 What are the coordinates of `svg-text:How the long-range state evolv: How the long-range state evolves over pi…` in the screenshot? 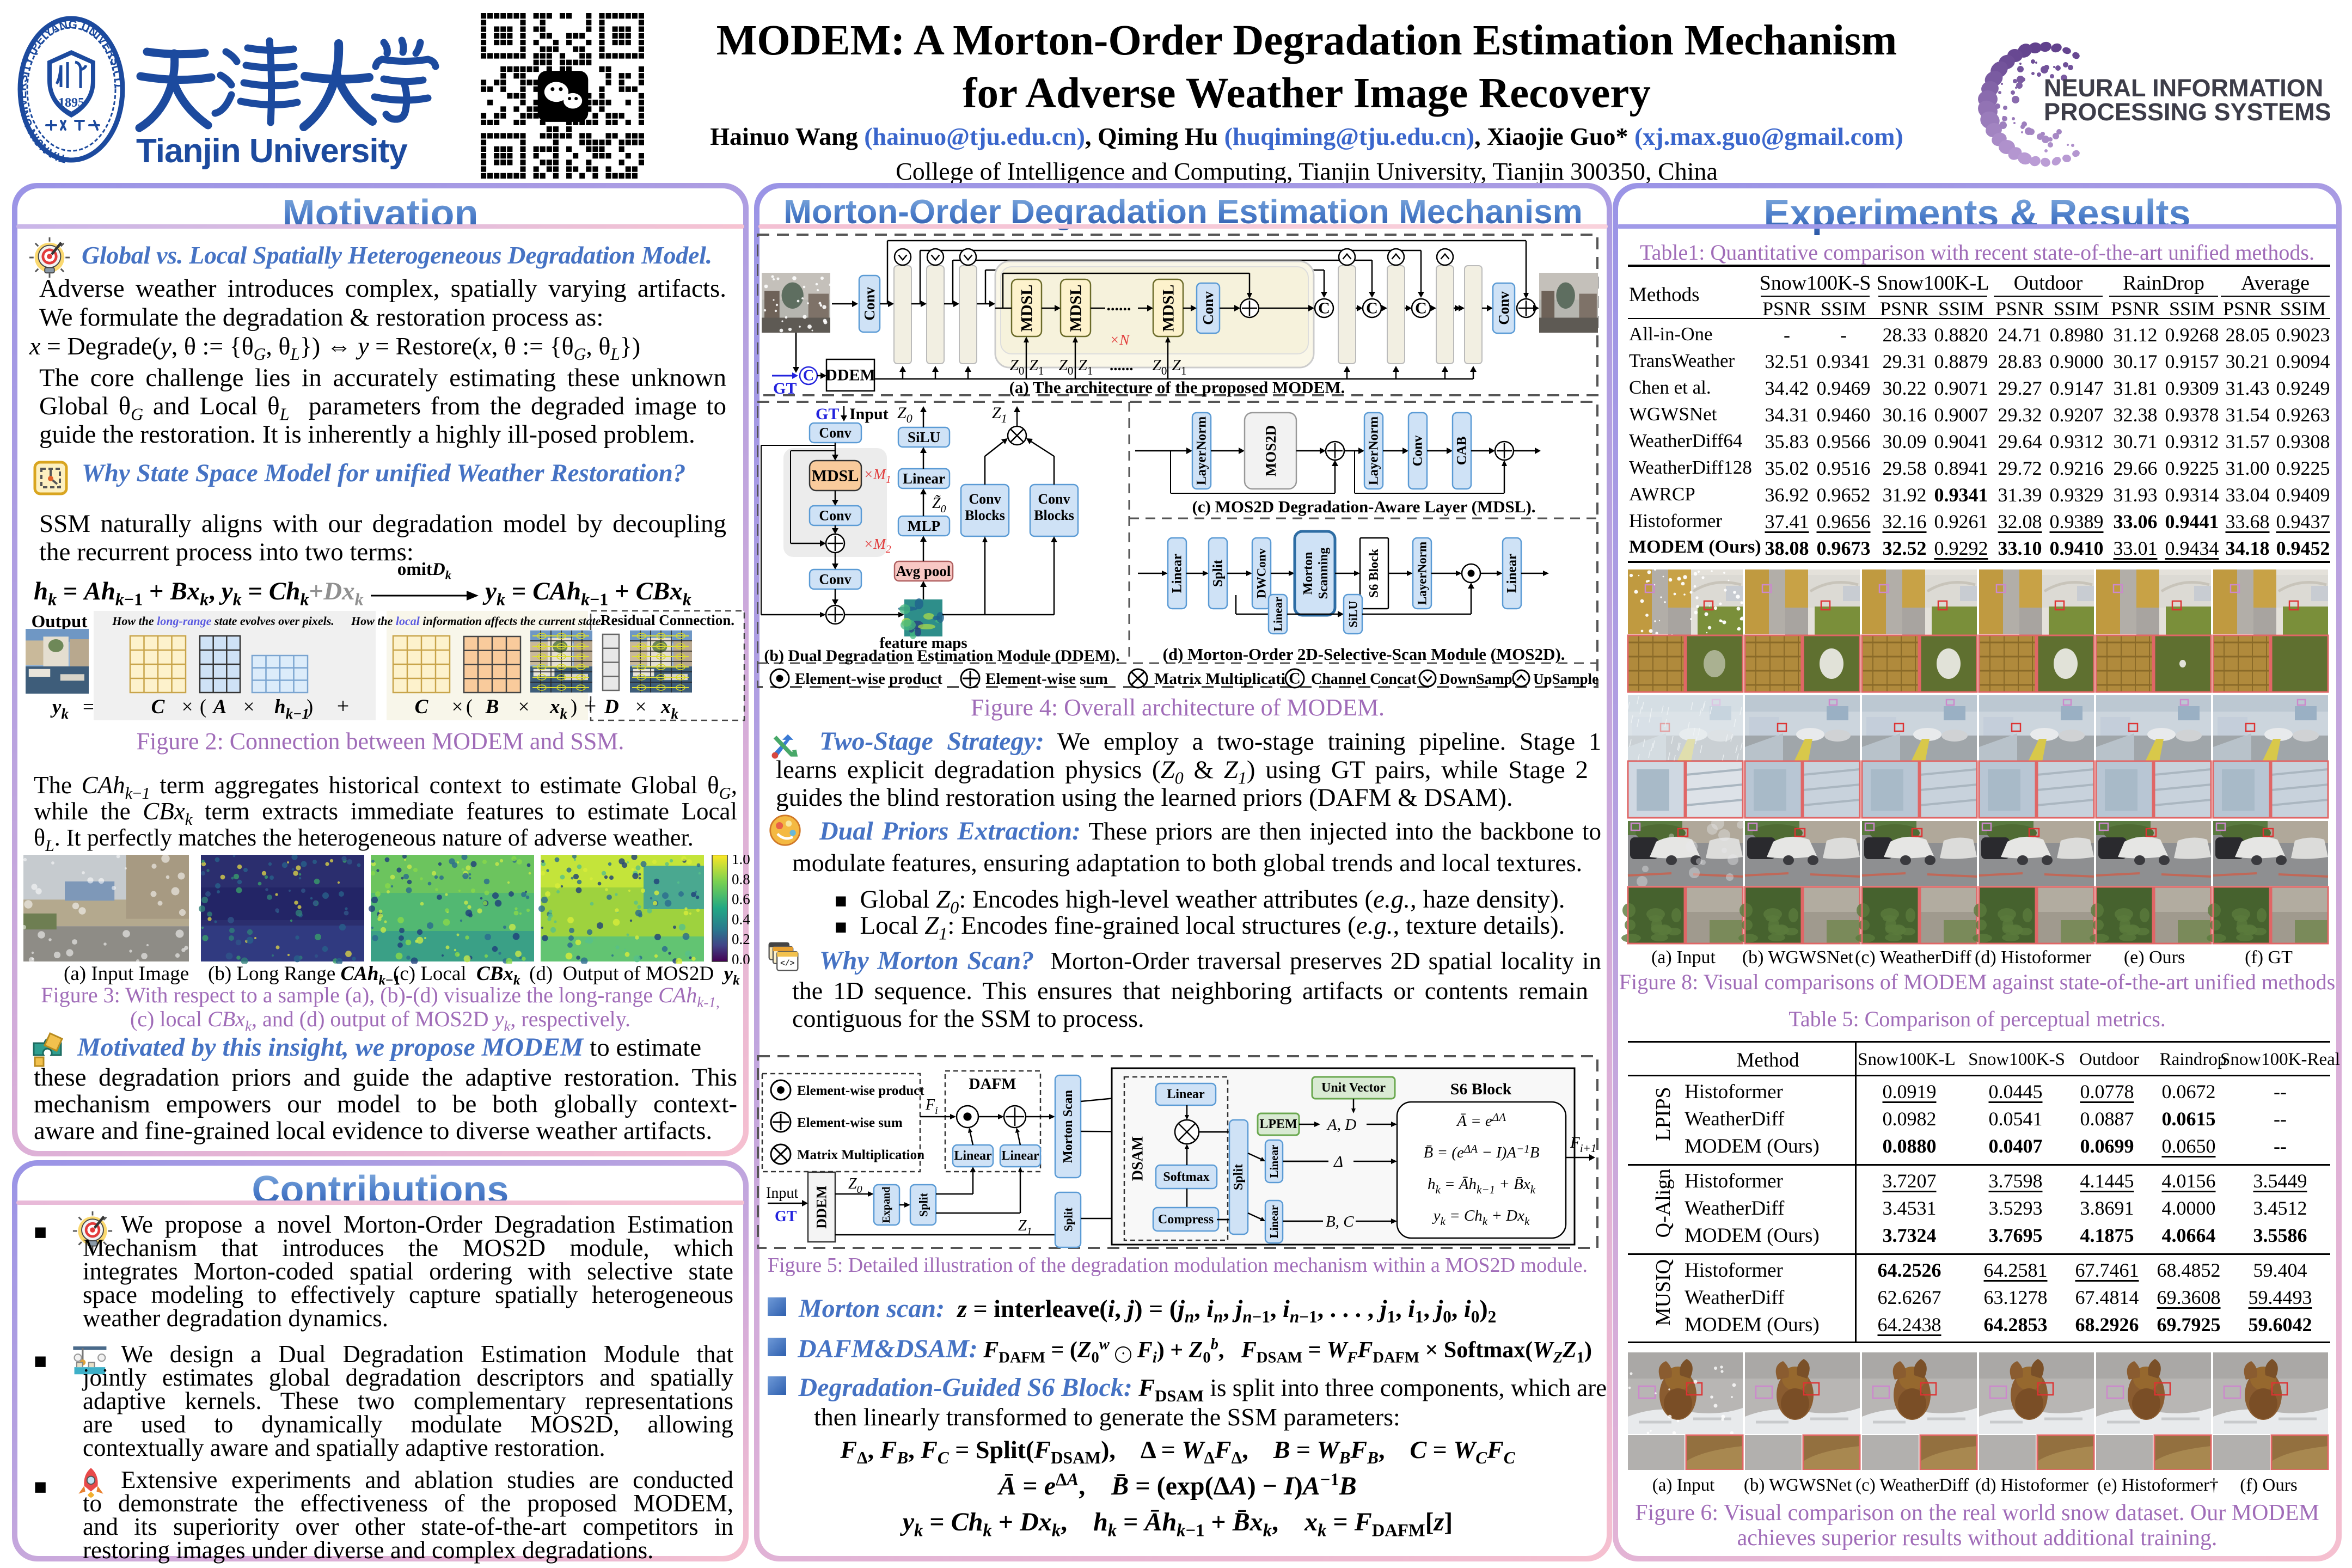 It's located at (223, 621).